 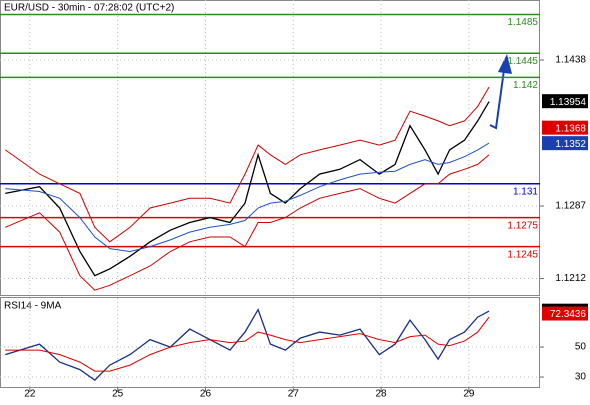 What do you see at coordinates (568, 314) in the screenshot?
I see `price-tag-label: 72.3436` at bounding box center [568, 314].